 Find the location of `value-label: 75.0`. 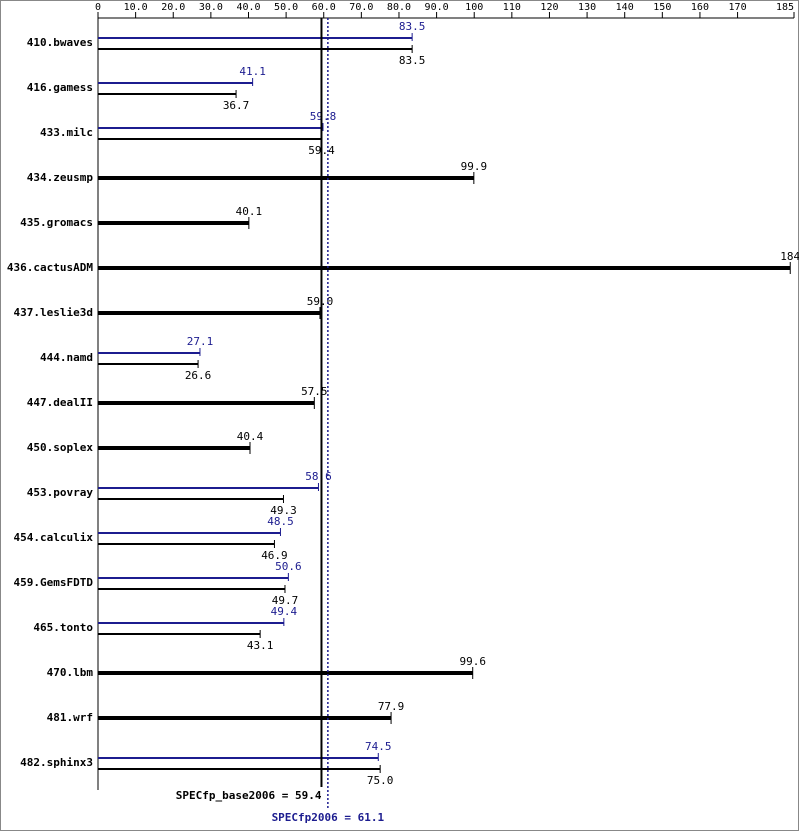

value-label: 75.0 is located at coordinates (380, 780).